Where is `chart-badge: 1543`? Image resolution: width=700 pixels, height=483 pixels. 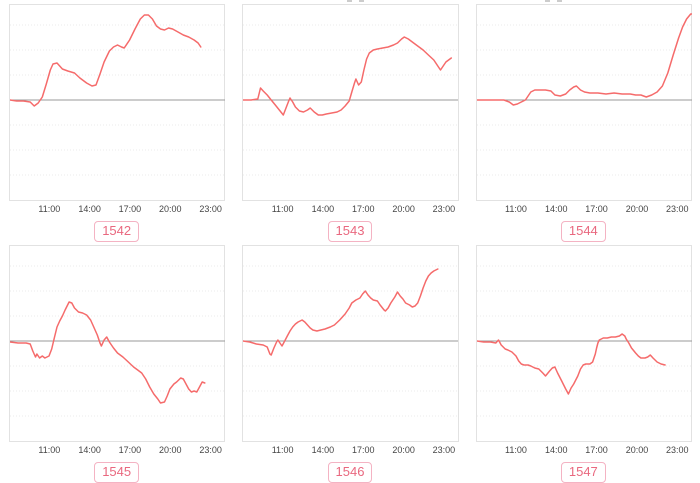 chart-badge: 1543 is located at coordinates (350, 231).